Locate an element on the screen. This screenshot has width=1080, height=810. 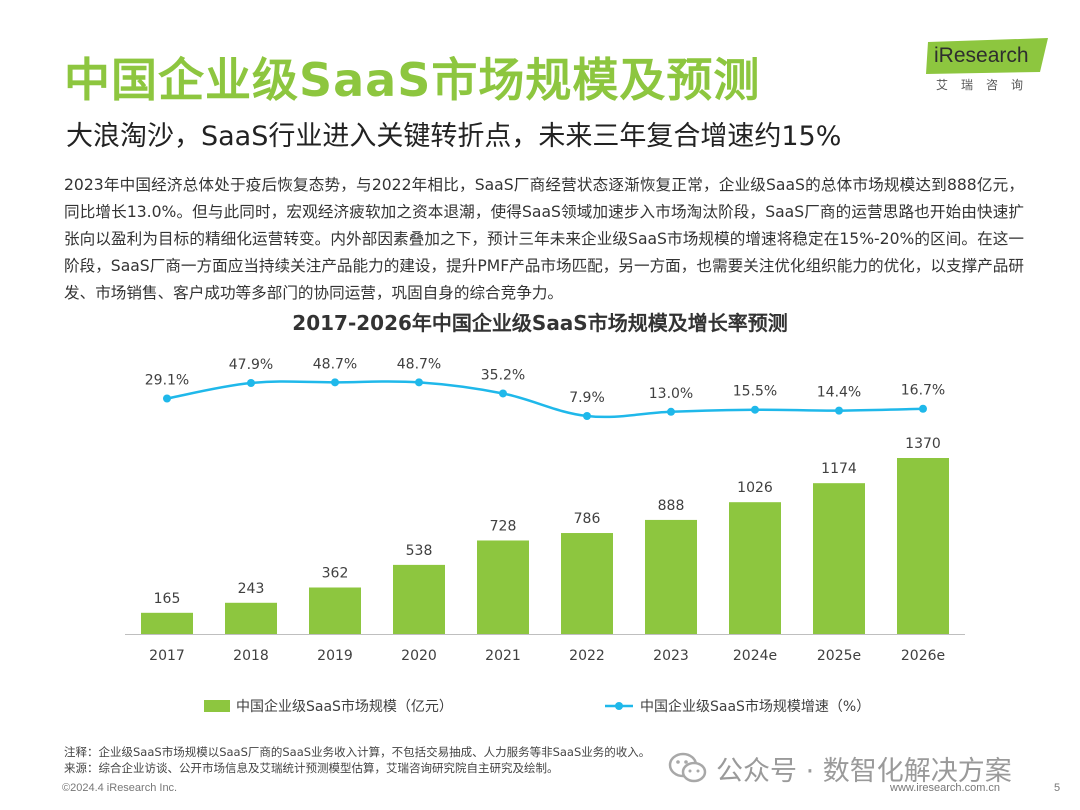
x-tick-label-2018: 2018 is located at coordinates (251, 656).